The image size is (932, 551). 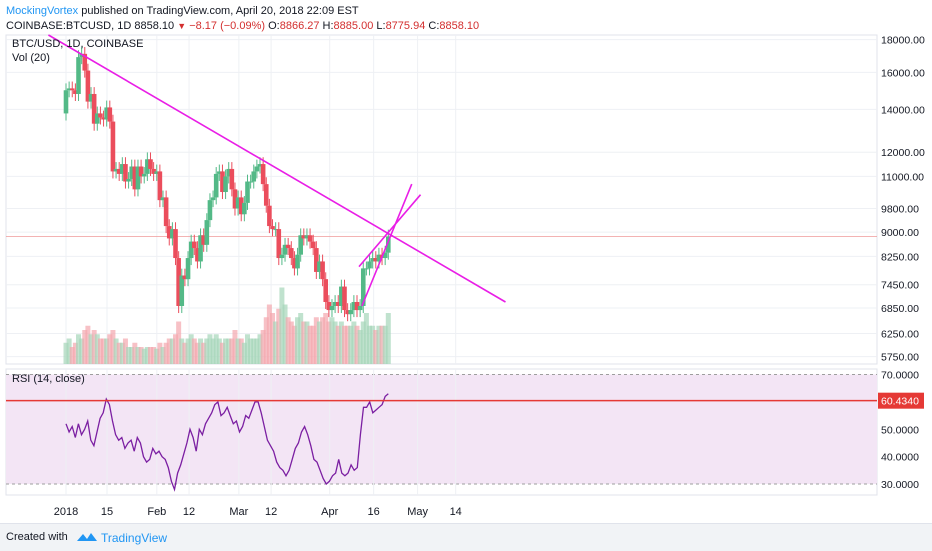 I want to click on created-with-text: Created with, so click(x=37, y=537).